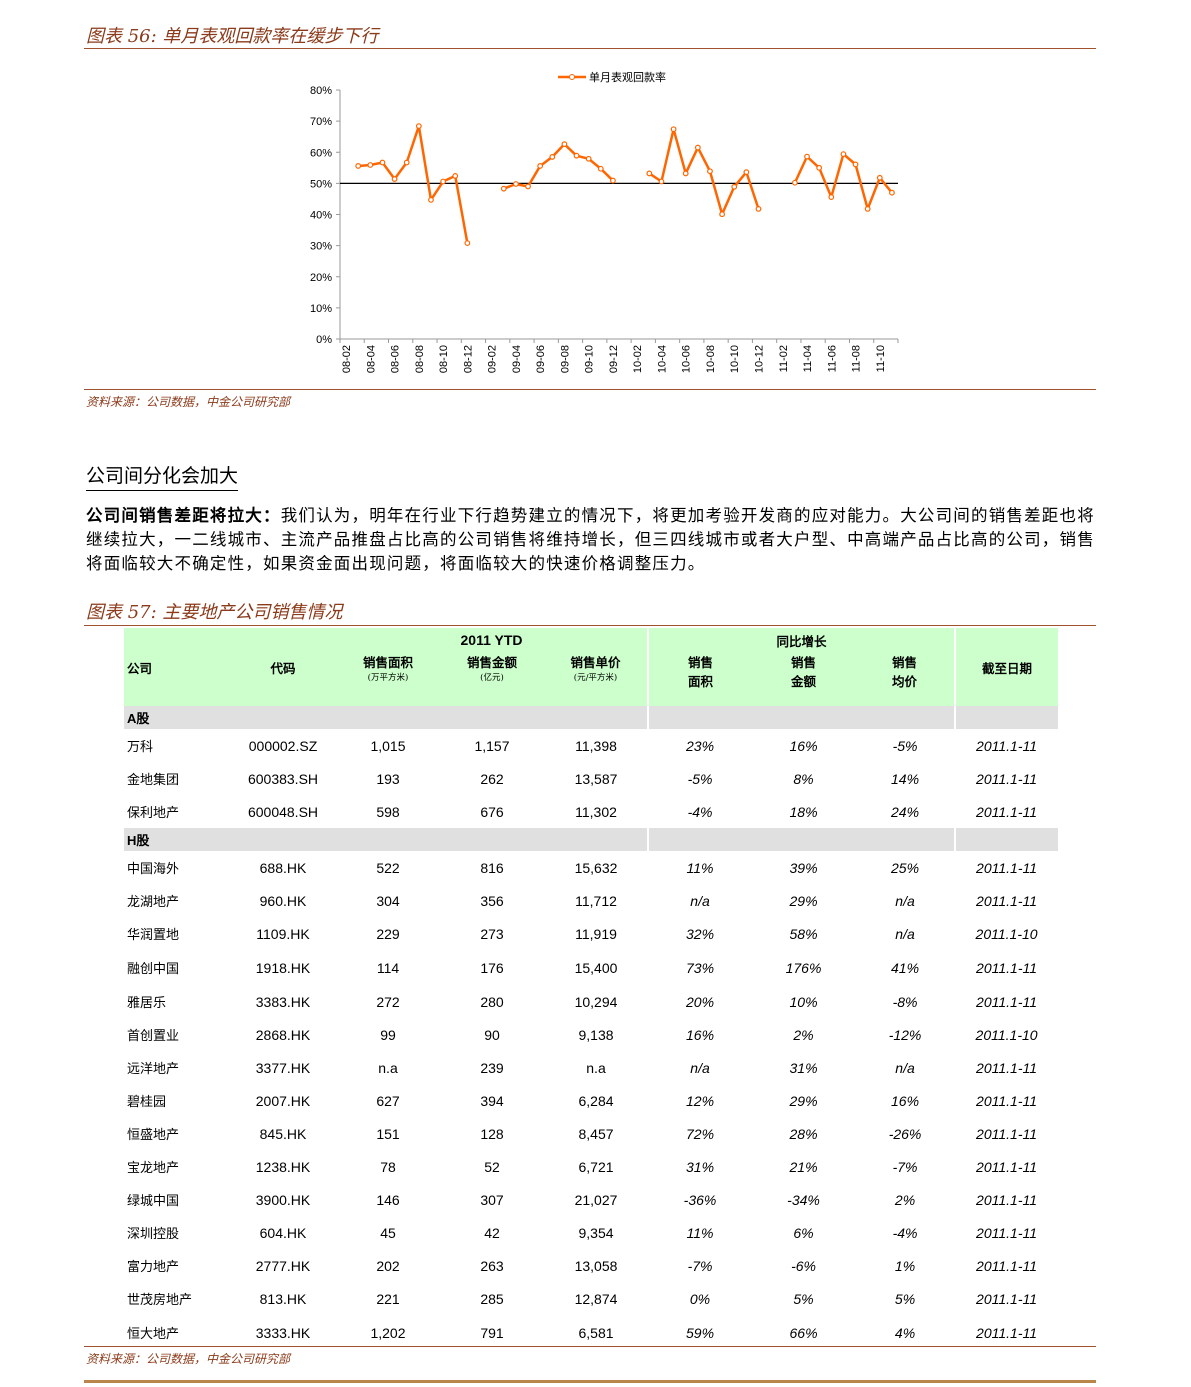 Image resolution: width=1191 pixels, height=1387 pixels. I want to click on header-growth-price: 销售 均价, so click(905, 679).